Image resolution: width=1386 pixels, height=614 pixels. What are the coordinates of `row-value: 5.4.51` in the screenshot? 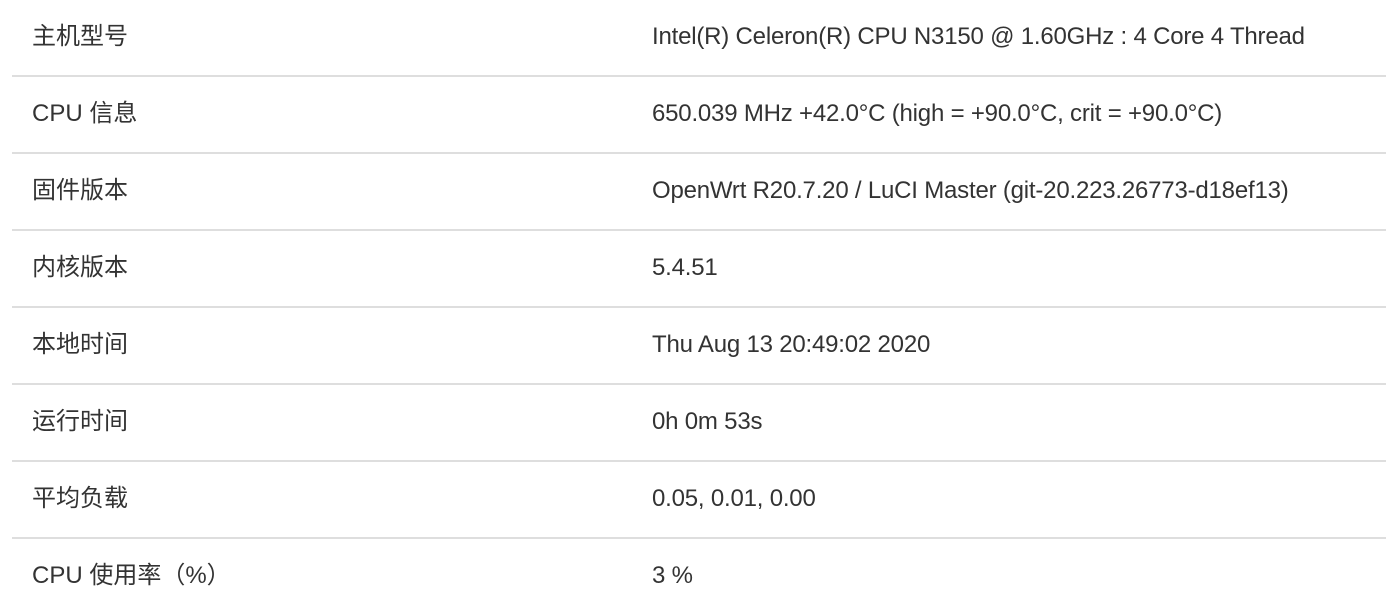 It's located at (685, 267).